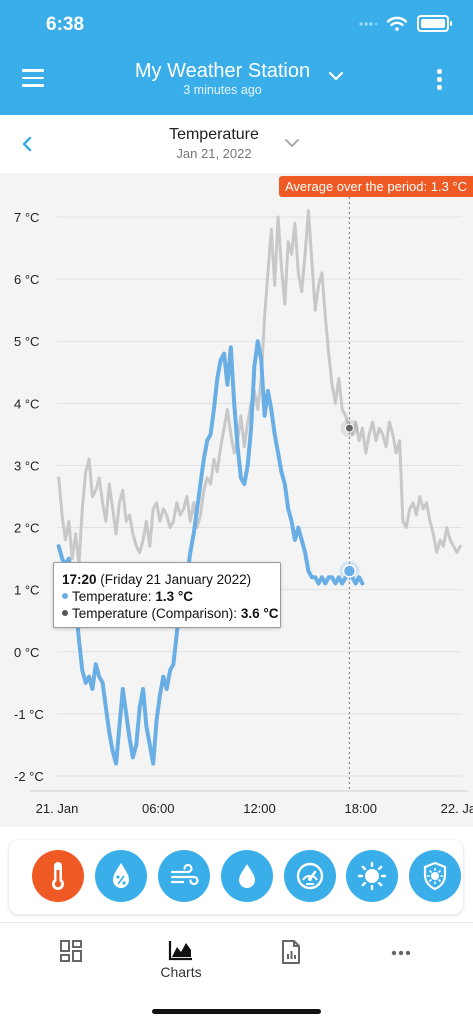 This screenshot has height=1025, width=473. Describe the element at coordinates (155, 613) in the screenshot. I see `tooltip-series2-label: Temperature (Comparison):` at that location.